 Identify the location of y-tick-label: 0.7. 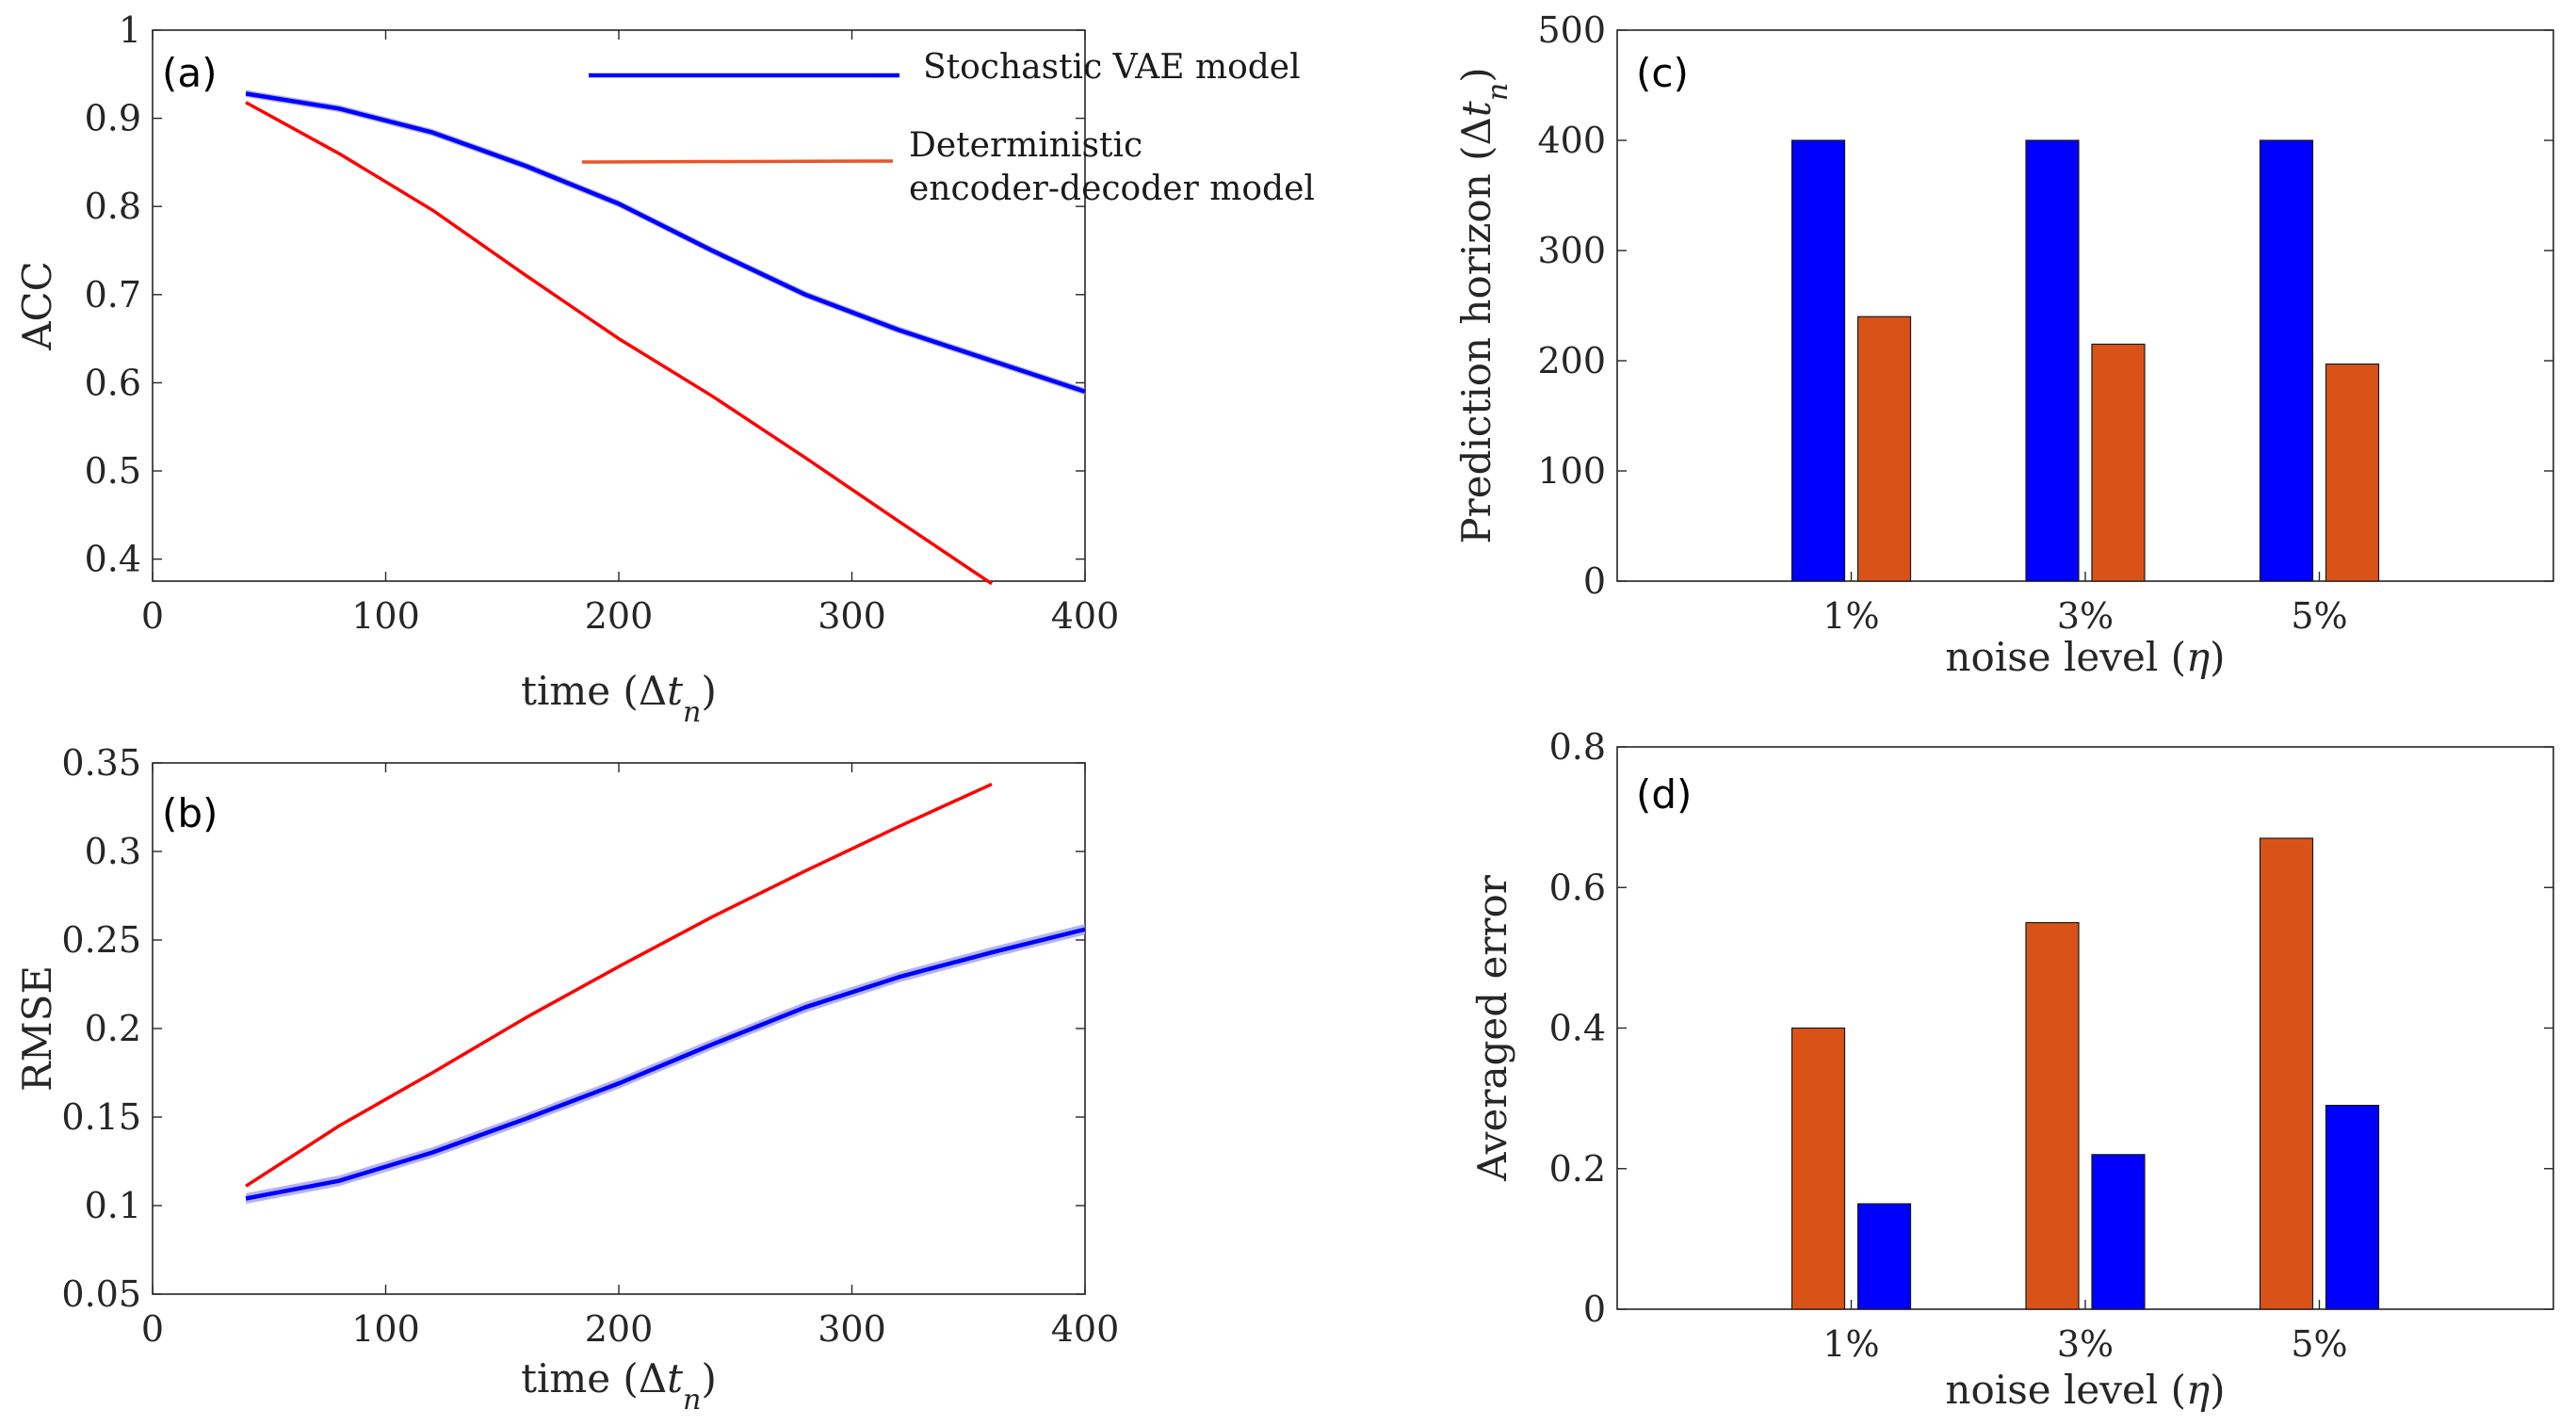
(113, 295).